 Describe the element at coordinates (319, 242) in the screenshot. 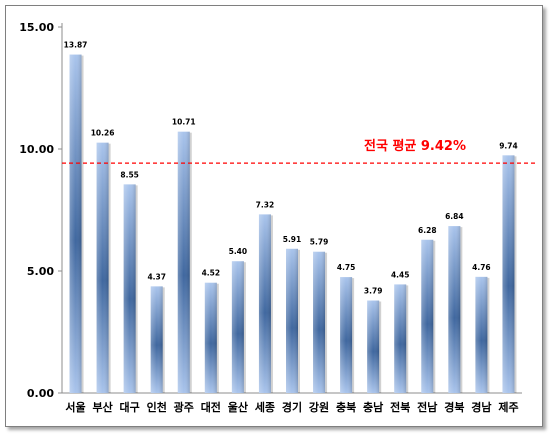

I see `data-label: 5.79` at that location.